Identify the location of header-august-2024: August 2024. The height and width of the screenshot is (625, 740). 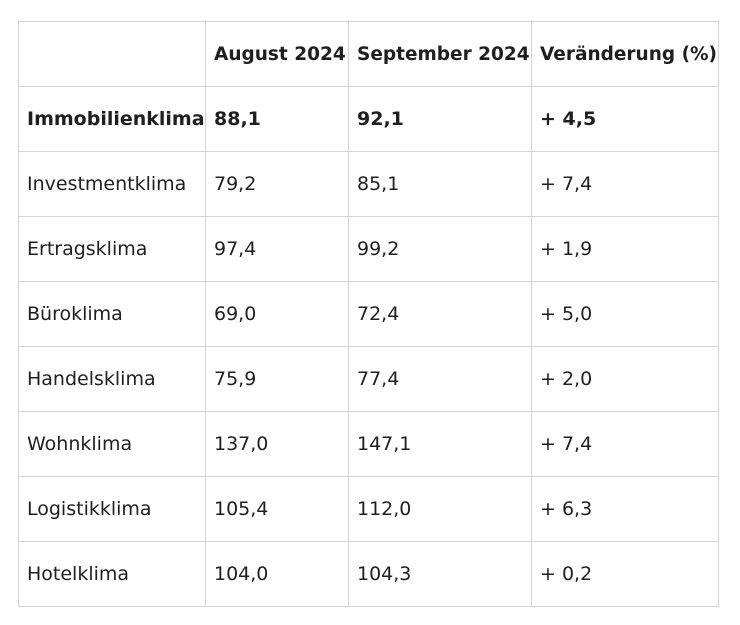
(277, 54).